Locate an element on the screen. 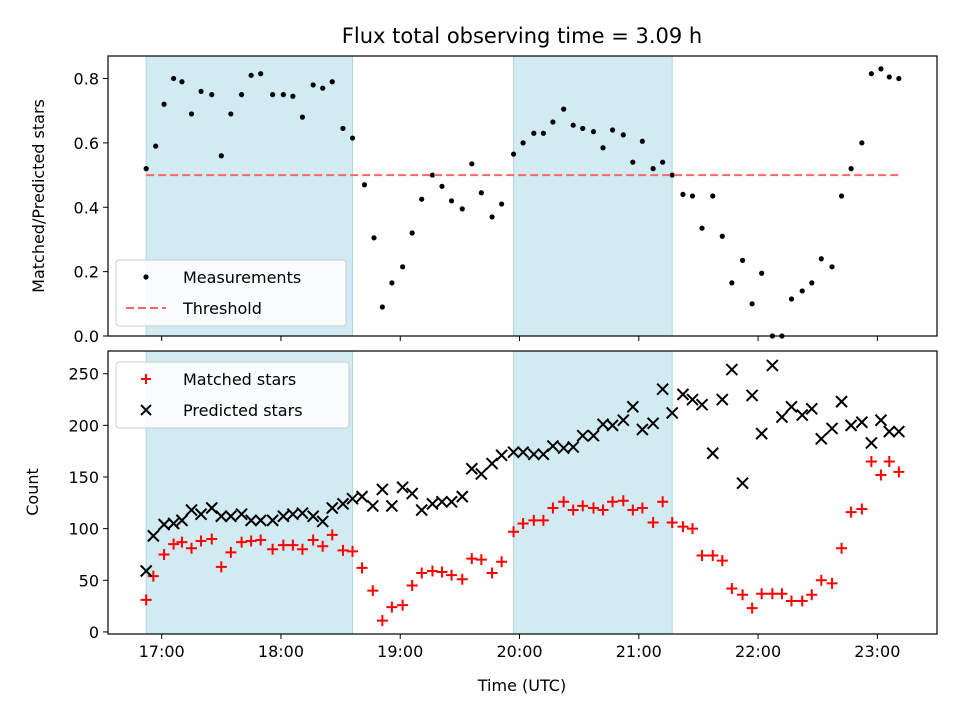 This screenshot has width=960, height=720. bottom-panel-shaded-region is located at coordinates (593, 492).